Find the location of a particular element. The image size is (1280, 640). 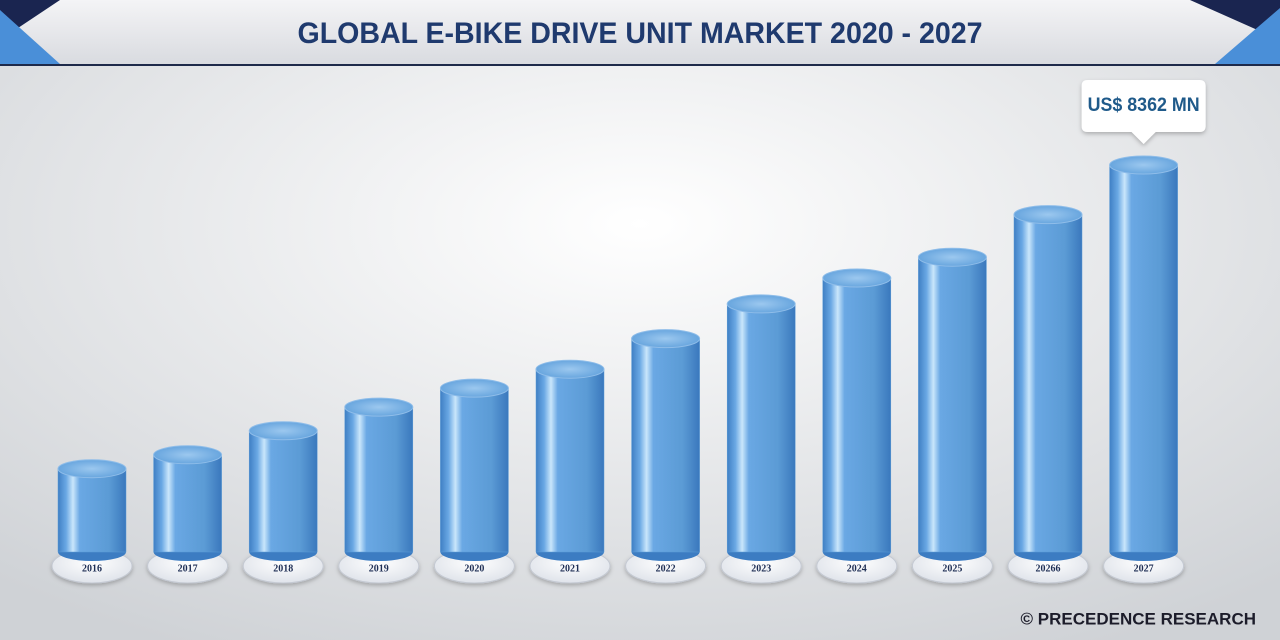

x-tick-label: 2019 is located at coordinates (379, 568).